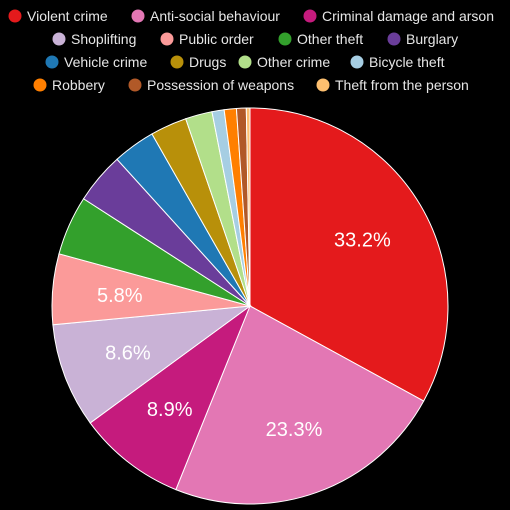 The width and height of the screenshot is (510, 510). What do you see at coordinates (67, 16) in the screenshot?
I see `legend-label: Violent crime` at bounding box center [67, 16].